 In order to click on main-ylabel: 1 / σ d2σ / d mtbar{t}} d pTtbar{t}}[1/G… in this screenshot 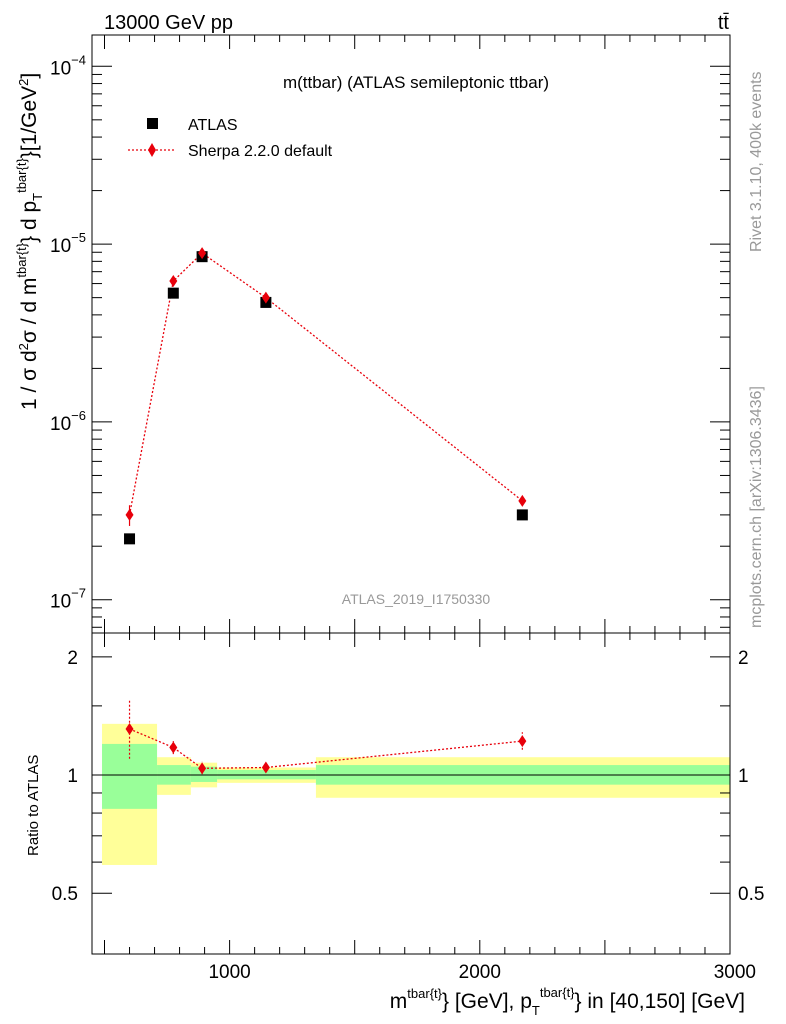, I will do `click(29, 241)`.